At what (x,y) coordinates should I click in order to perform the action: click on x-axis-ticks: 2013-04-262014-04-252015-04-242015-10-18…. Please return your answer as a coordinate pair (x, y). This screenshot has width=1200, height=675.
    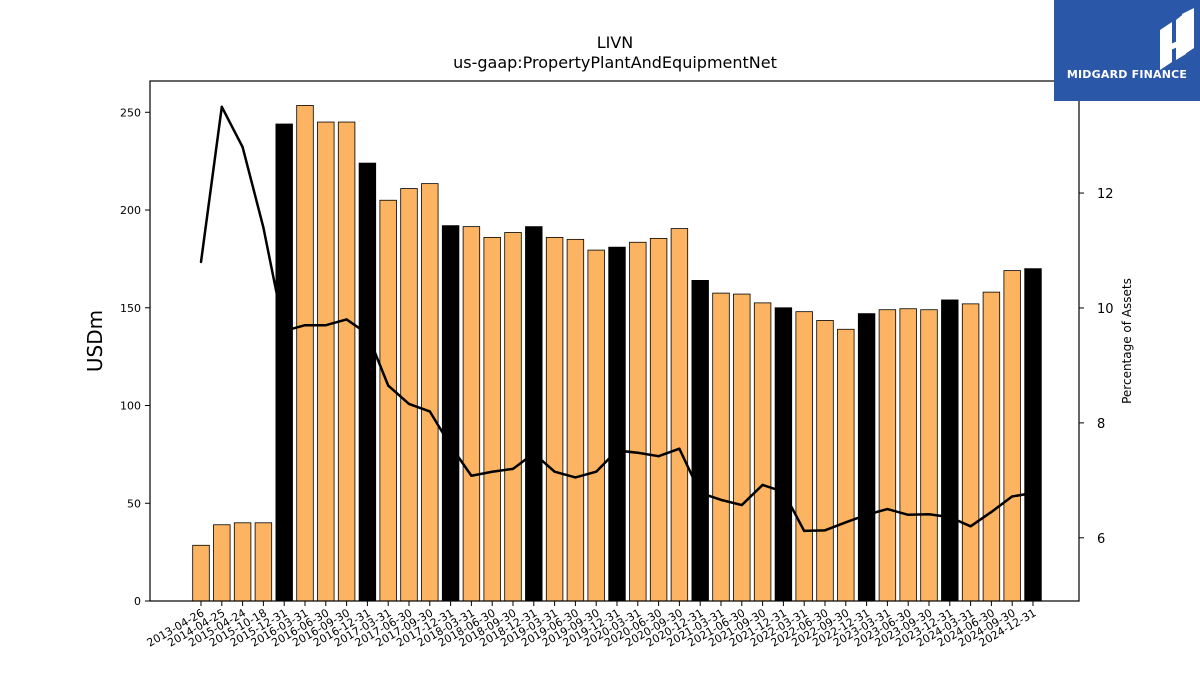
    Looking at the image, I should click on (592, 625).